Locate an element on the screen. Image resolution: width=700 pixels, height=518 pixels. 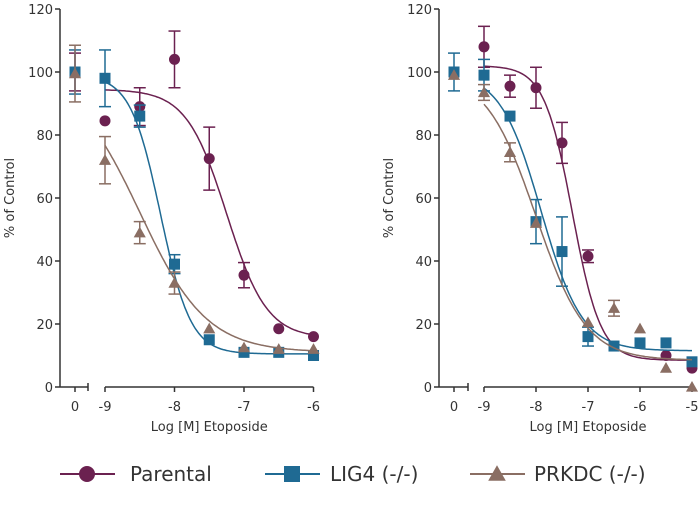
legend: Parental LIG4 (-/-) PRKDC (-/-) is located at coordinates (353, 474).